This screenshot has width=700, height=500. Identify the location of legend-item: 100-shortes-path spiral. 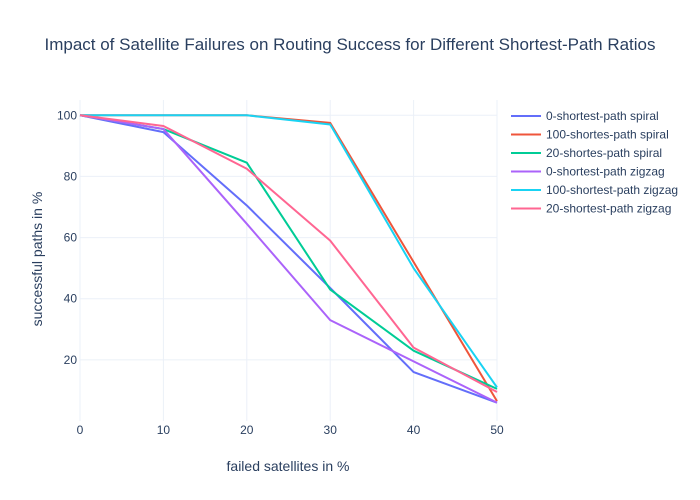
(590, 135).